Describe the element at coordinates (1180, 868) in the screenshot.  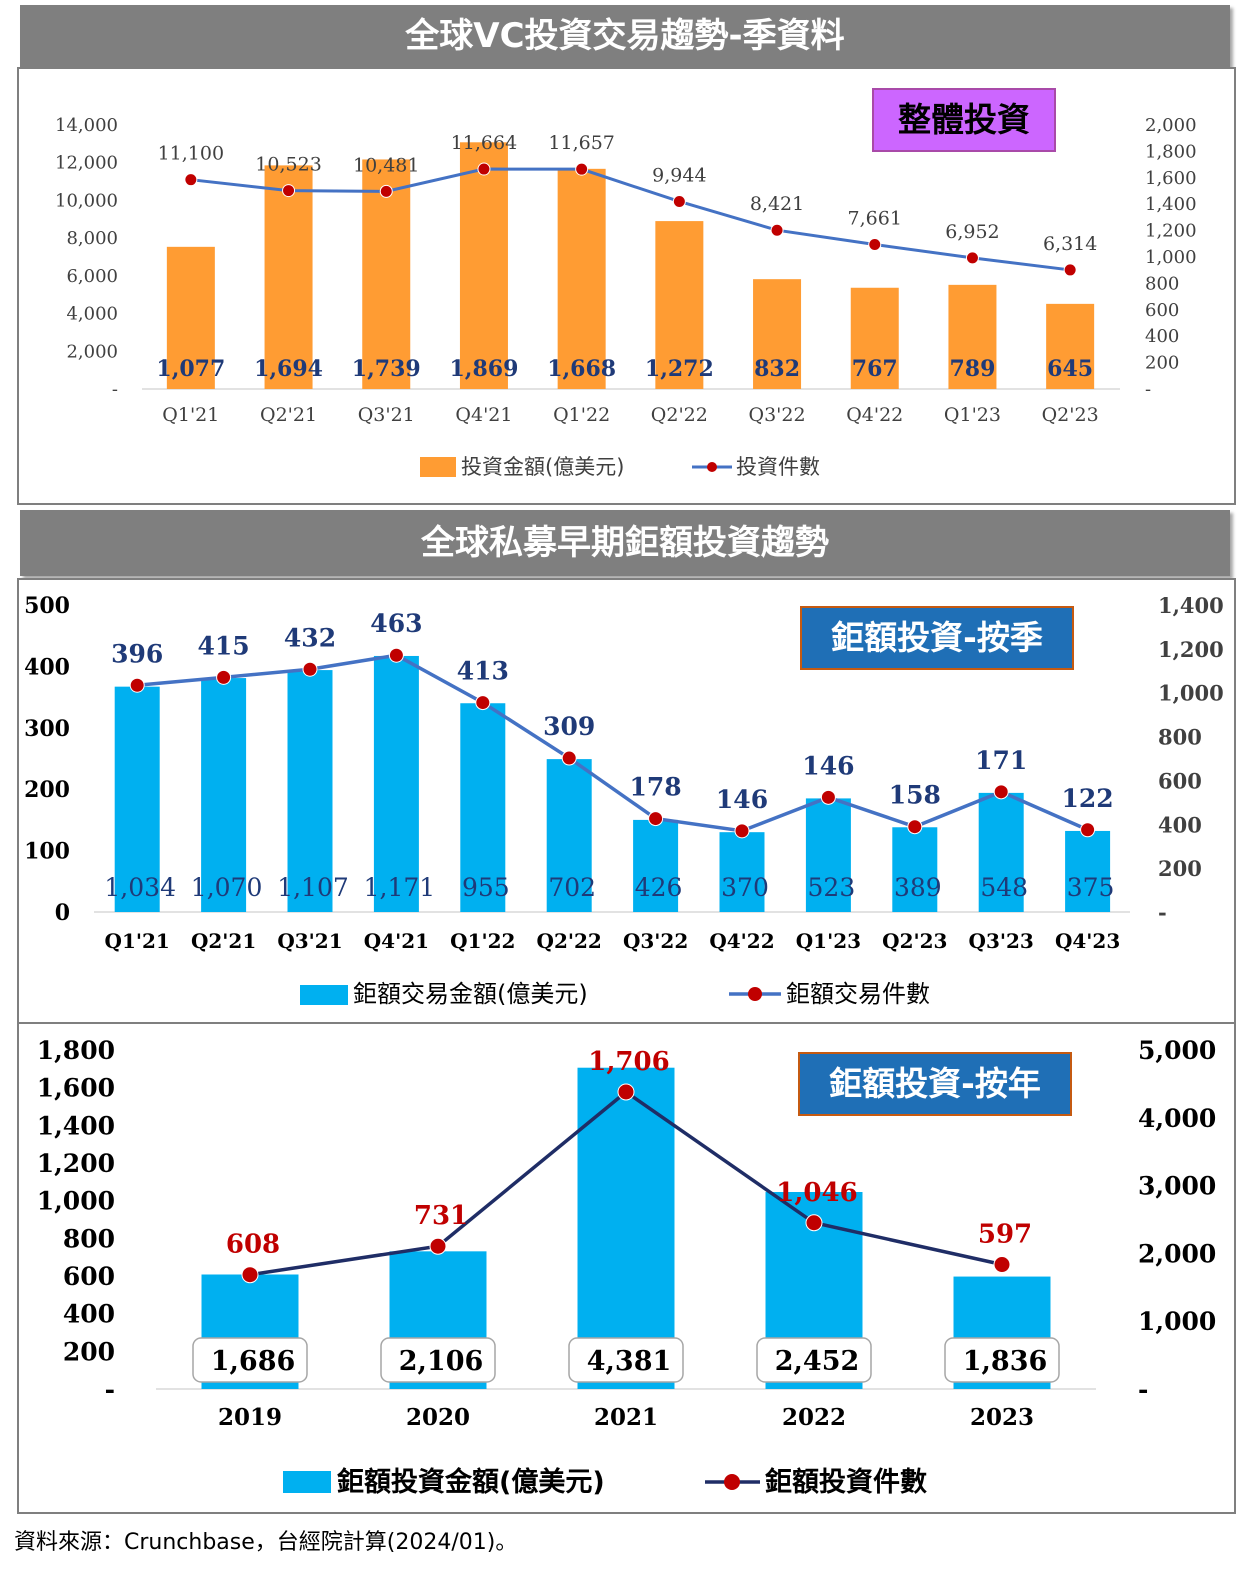
I see `chart2-y2-tick: 200` at that location.